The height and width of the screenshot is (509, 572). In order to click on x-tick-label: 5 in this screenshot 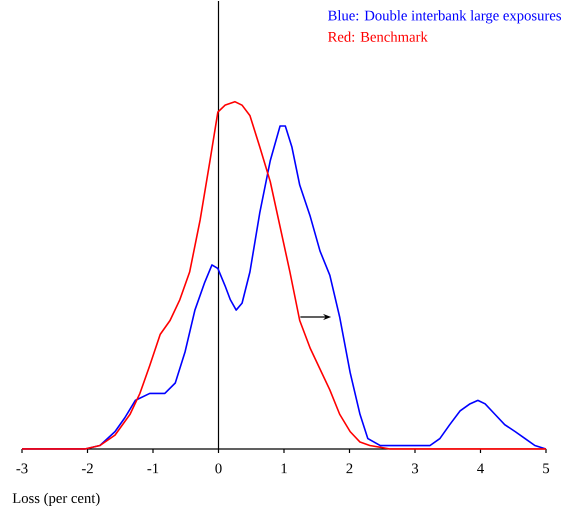, I will do `click(546, 468)`.